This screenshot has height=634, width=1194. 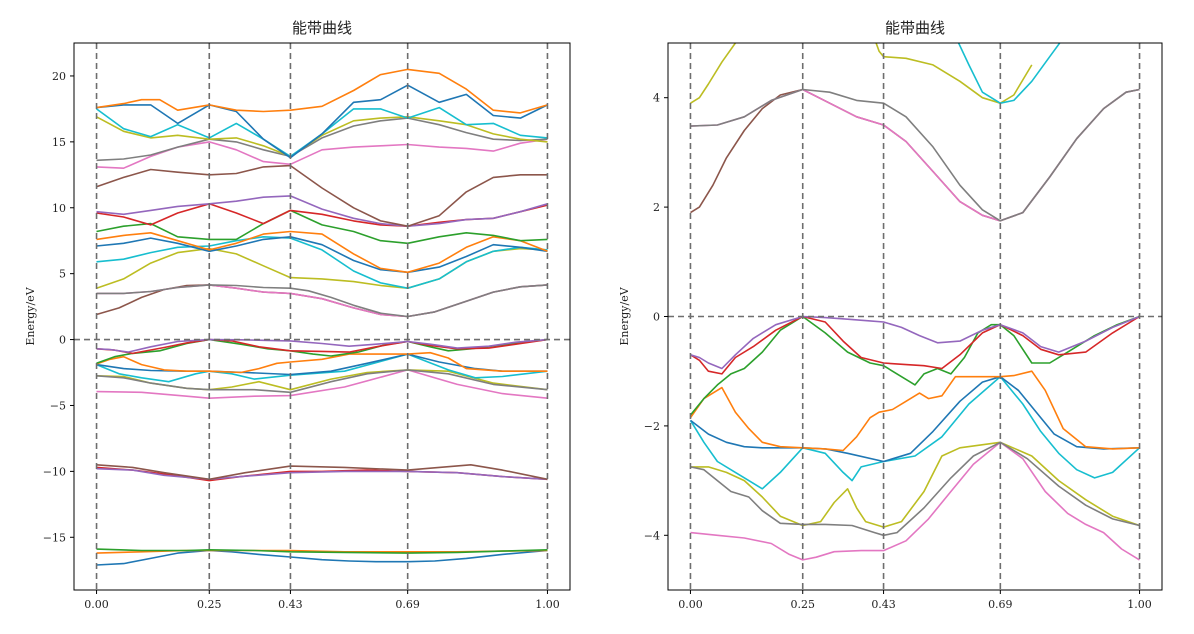 What do you see at coordinates (62, 274) in the screenshot?
I see `y-tick-label: 5` at bounding box center [62, 274].